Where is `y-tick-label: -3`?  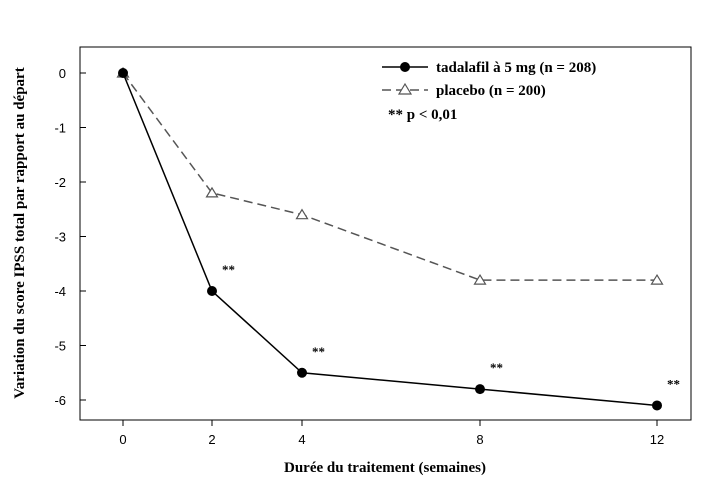 y-tick-label: -3 is located at coordinates (60, 237).